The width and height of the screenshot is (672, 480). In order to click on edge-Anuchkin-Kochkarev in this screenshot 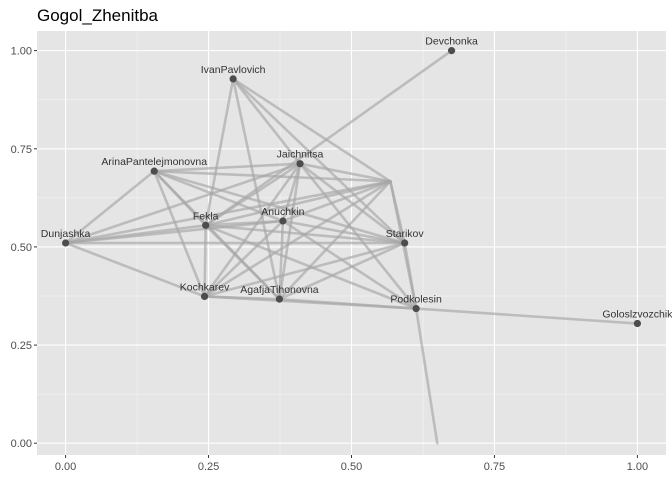, I will do `click(244, 258)`.